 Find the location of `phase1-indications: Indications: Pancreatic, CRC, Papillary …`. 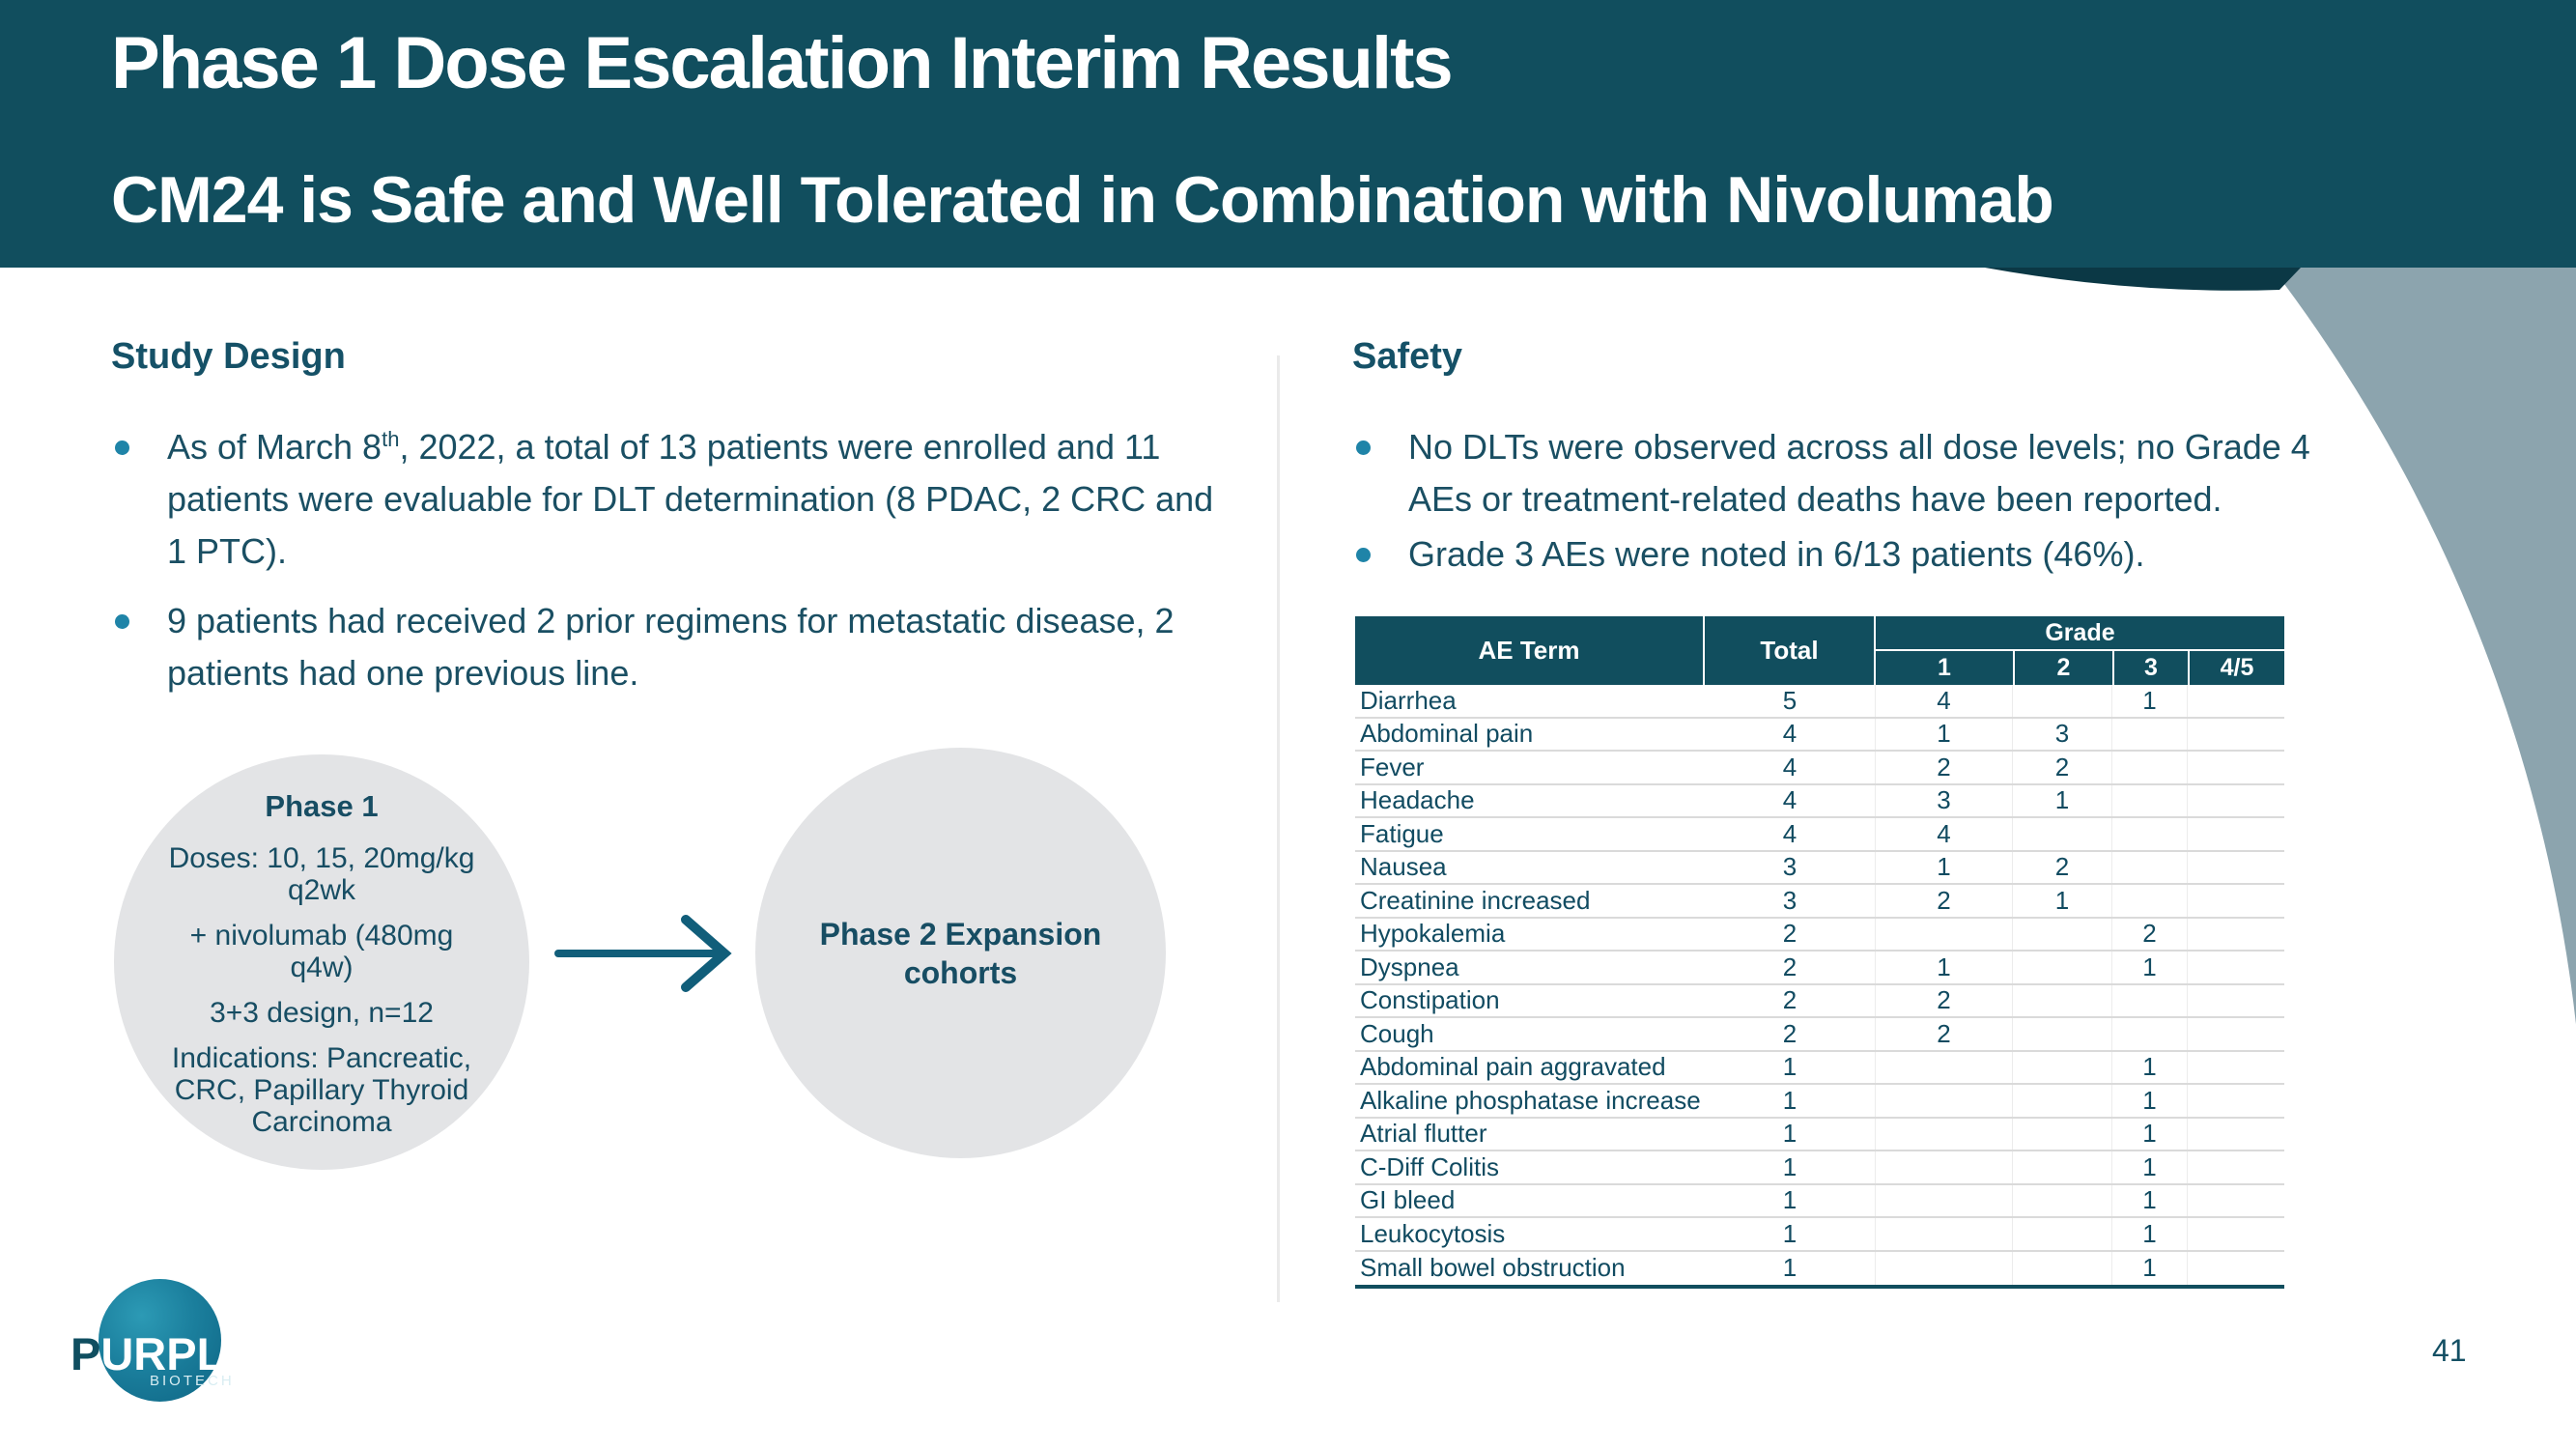

phase1-indications: Indications: Pancreatic, CRC, Papillary … is located at coordinates (321, 1090).